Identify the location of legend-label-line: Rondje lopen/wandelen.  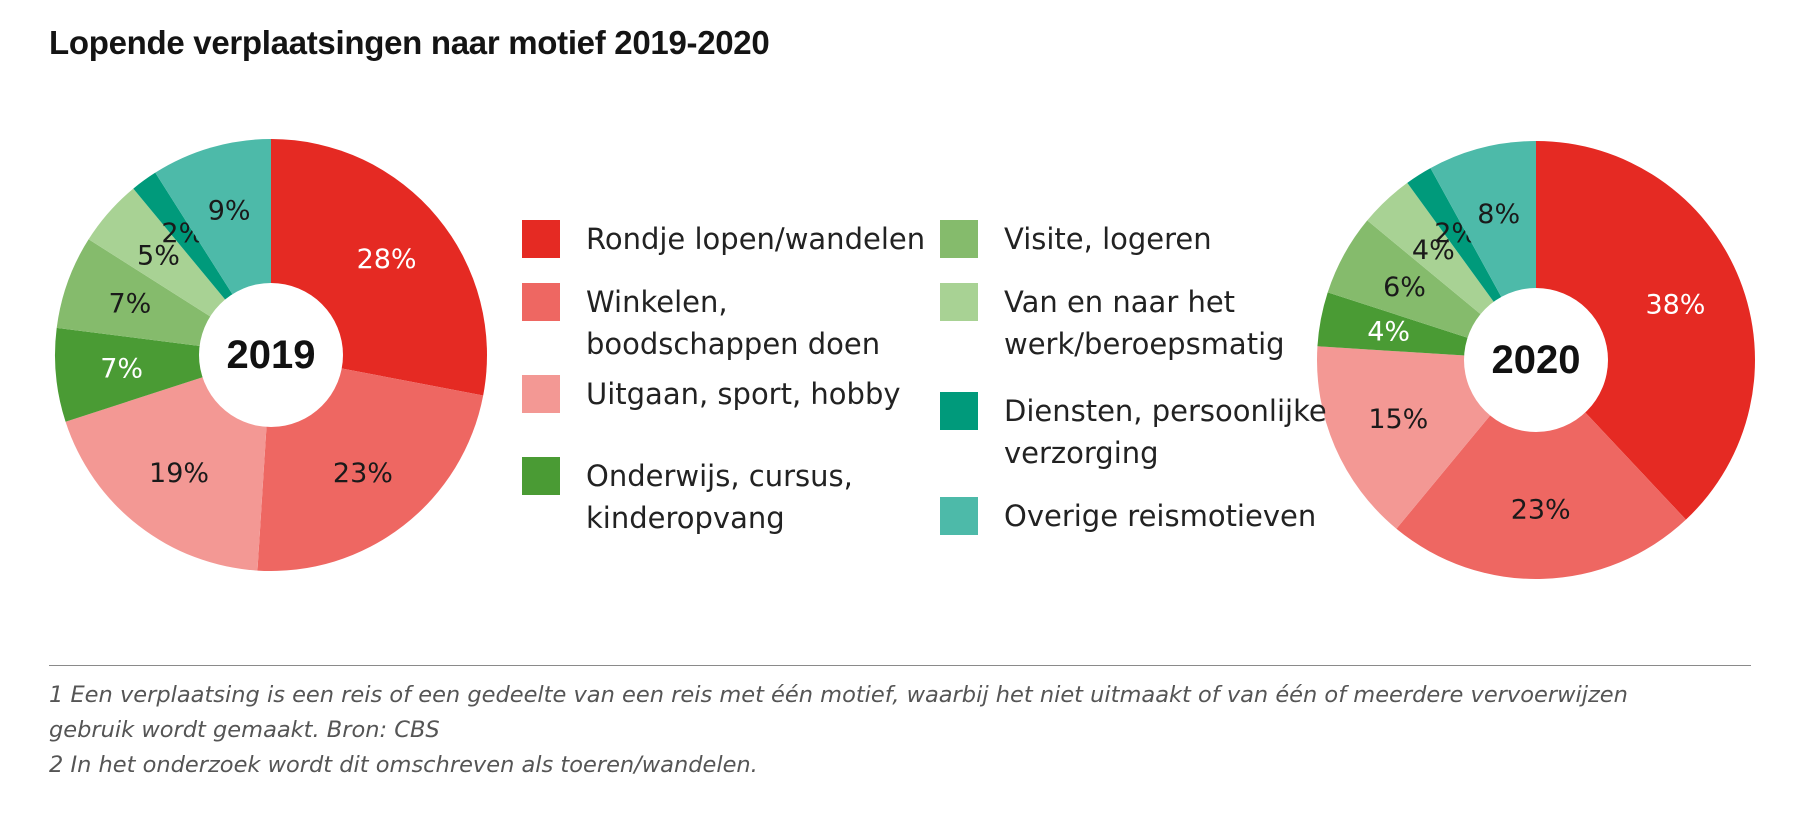
(756, 239).